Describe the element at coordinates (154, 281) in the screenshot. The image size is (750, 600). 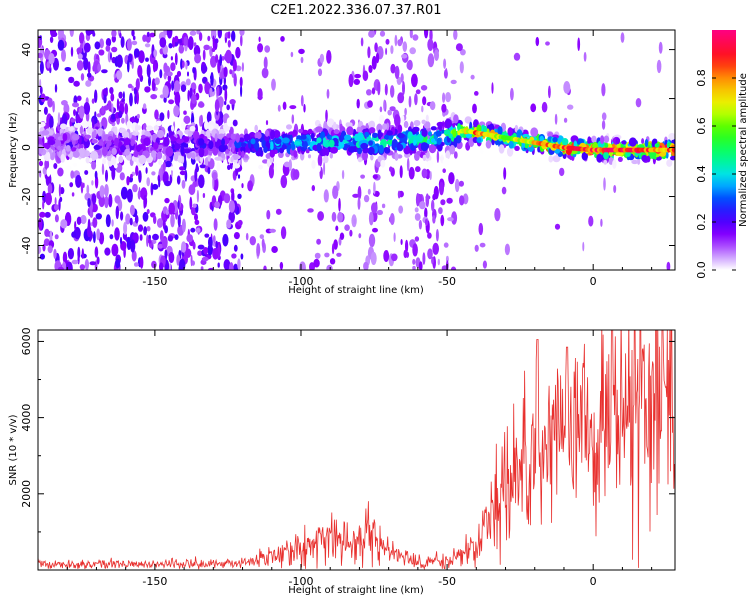
I see `x-tick-label: -150` at that location.